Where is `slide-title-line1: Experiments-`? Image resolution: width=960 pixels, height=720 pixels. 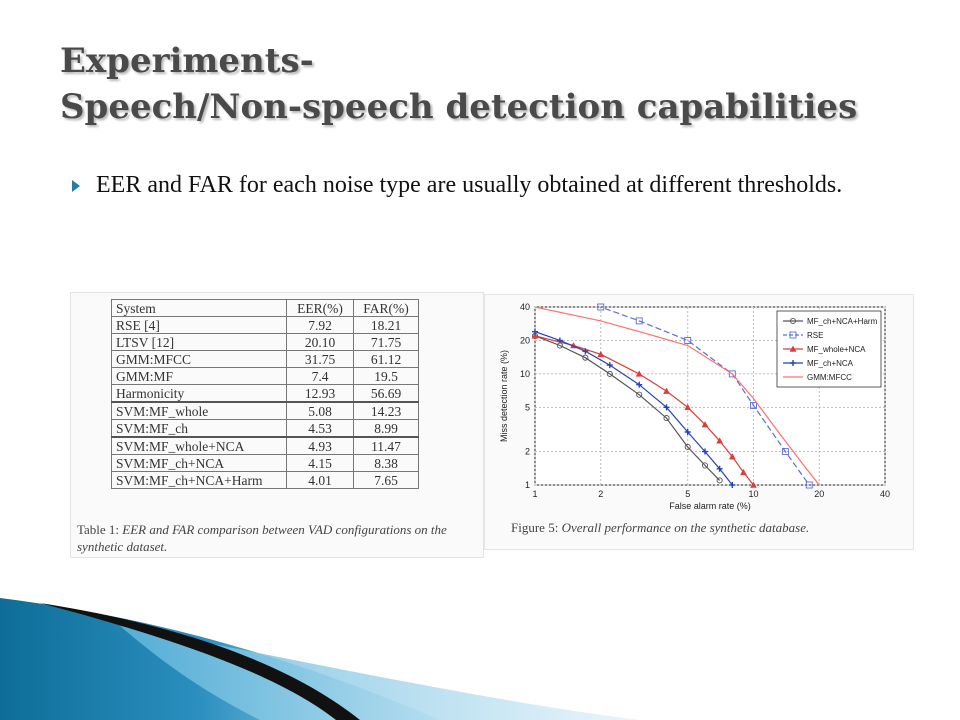
slide-title-line1: Experiments- is located at coordinates (187, 61).